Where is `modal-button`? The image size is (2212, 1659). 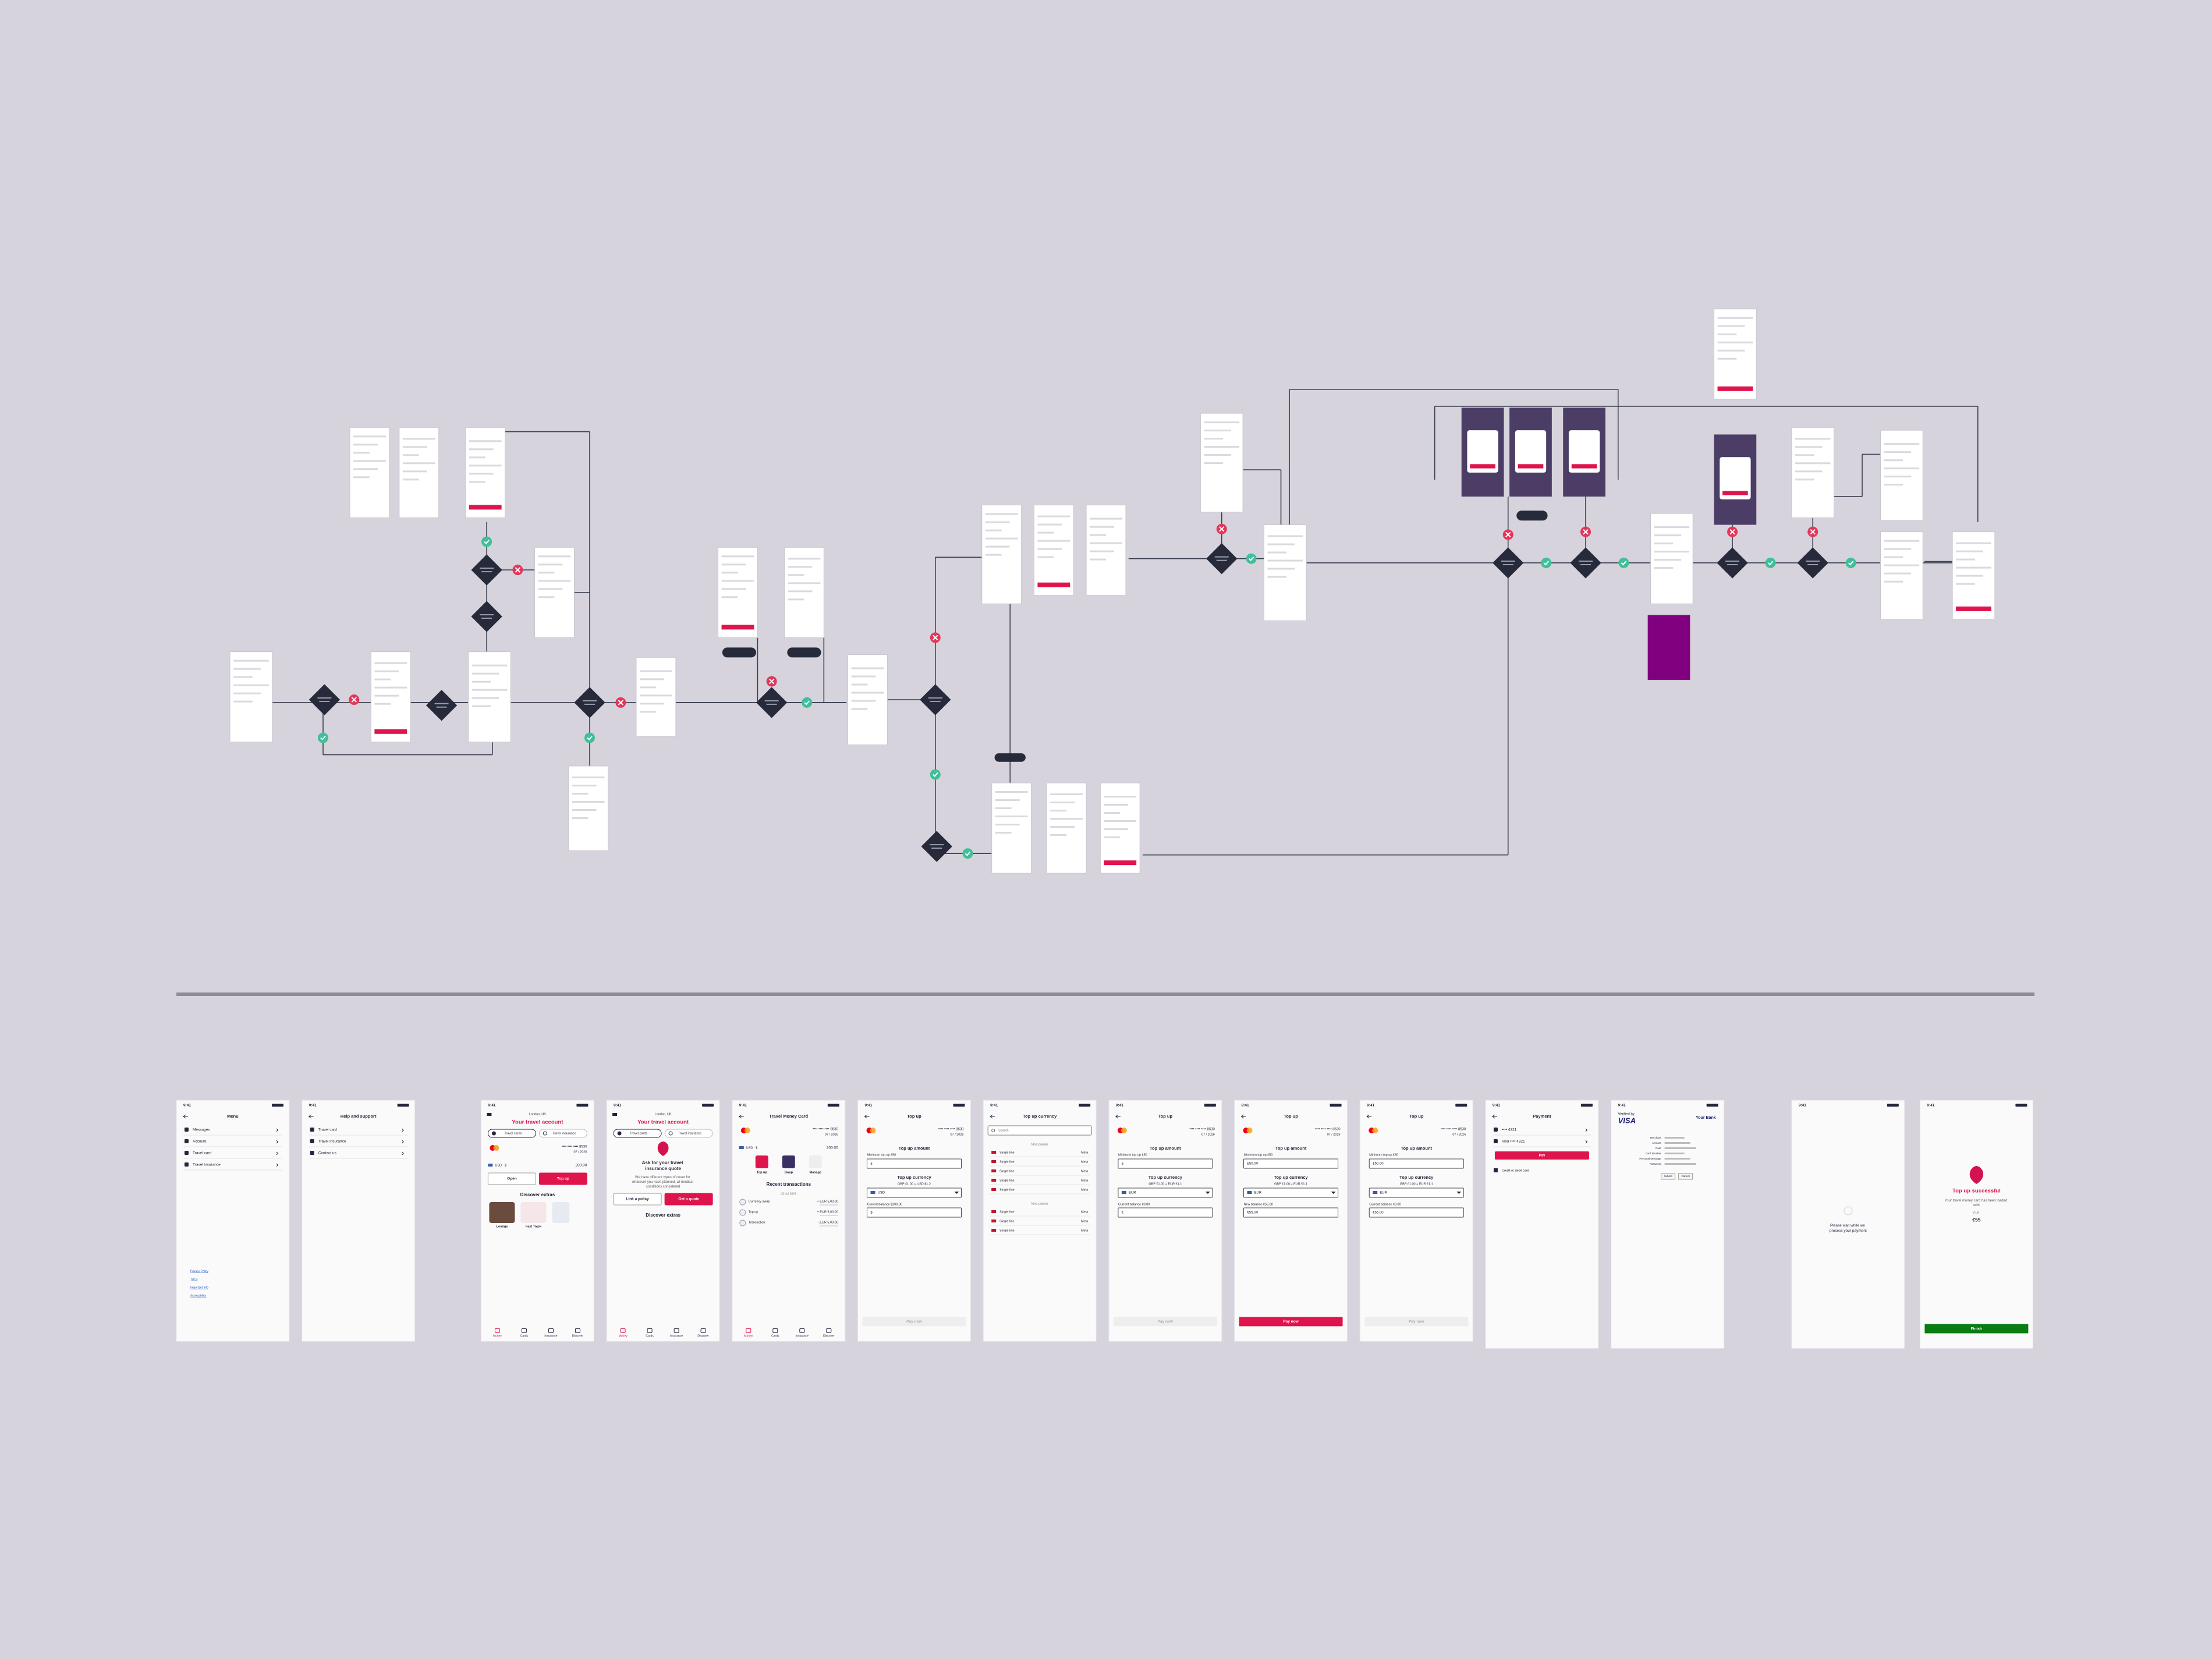 modal-button is located at coordinates (1584, 466).